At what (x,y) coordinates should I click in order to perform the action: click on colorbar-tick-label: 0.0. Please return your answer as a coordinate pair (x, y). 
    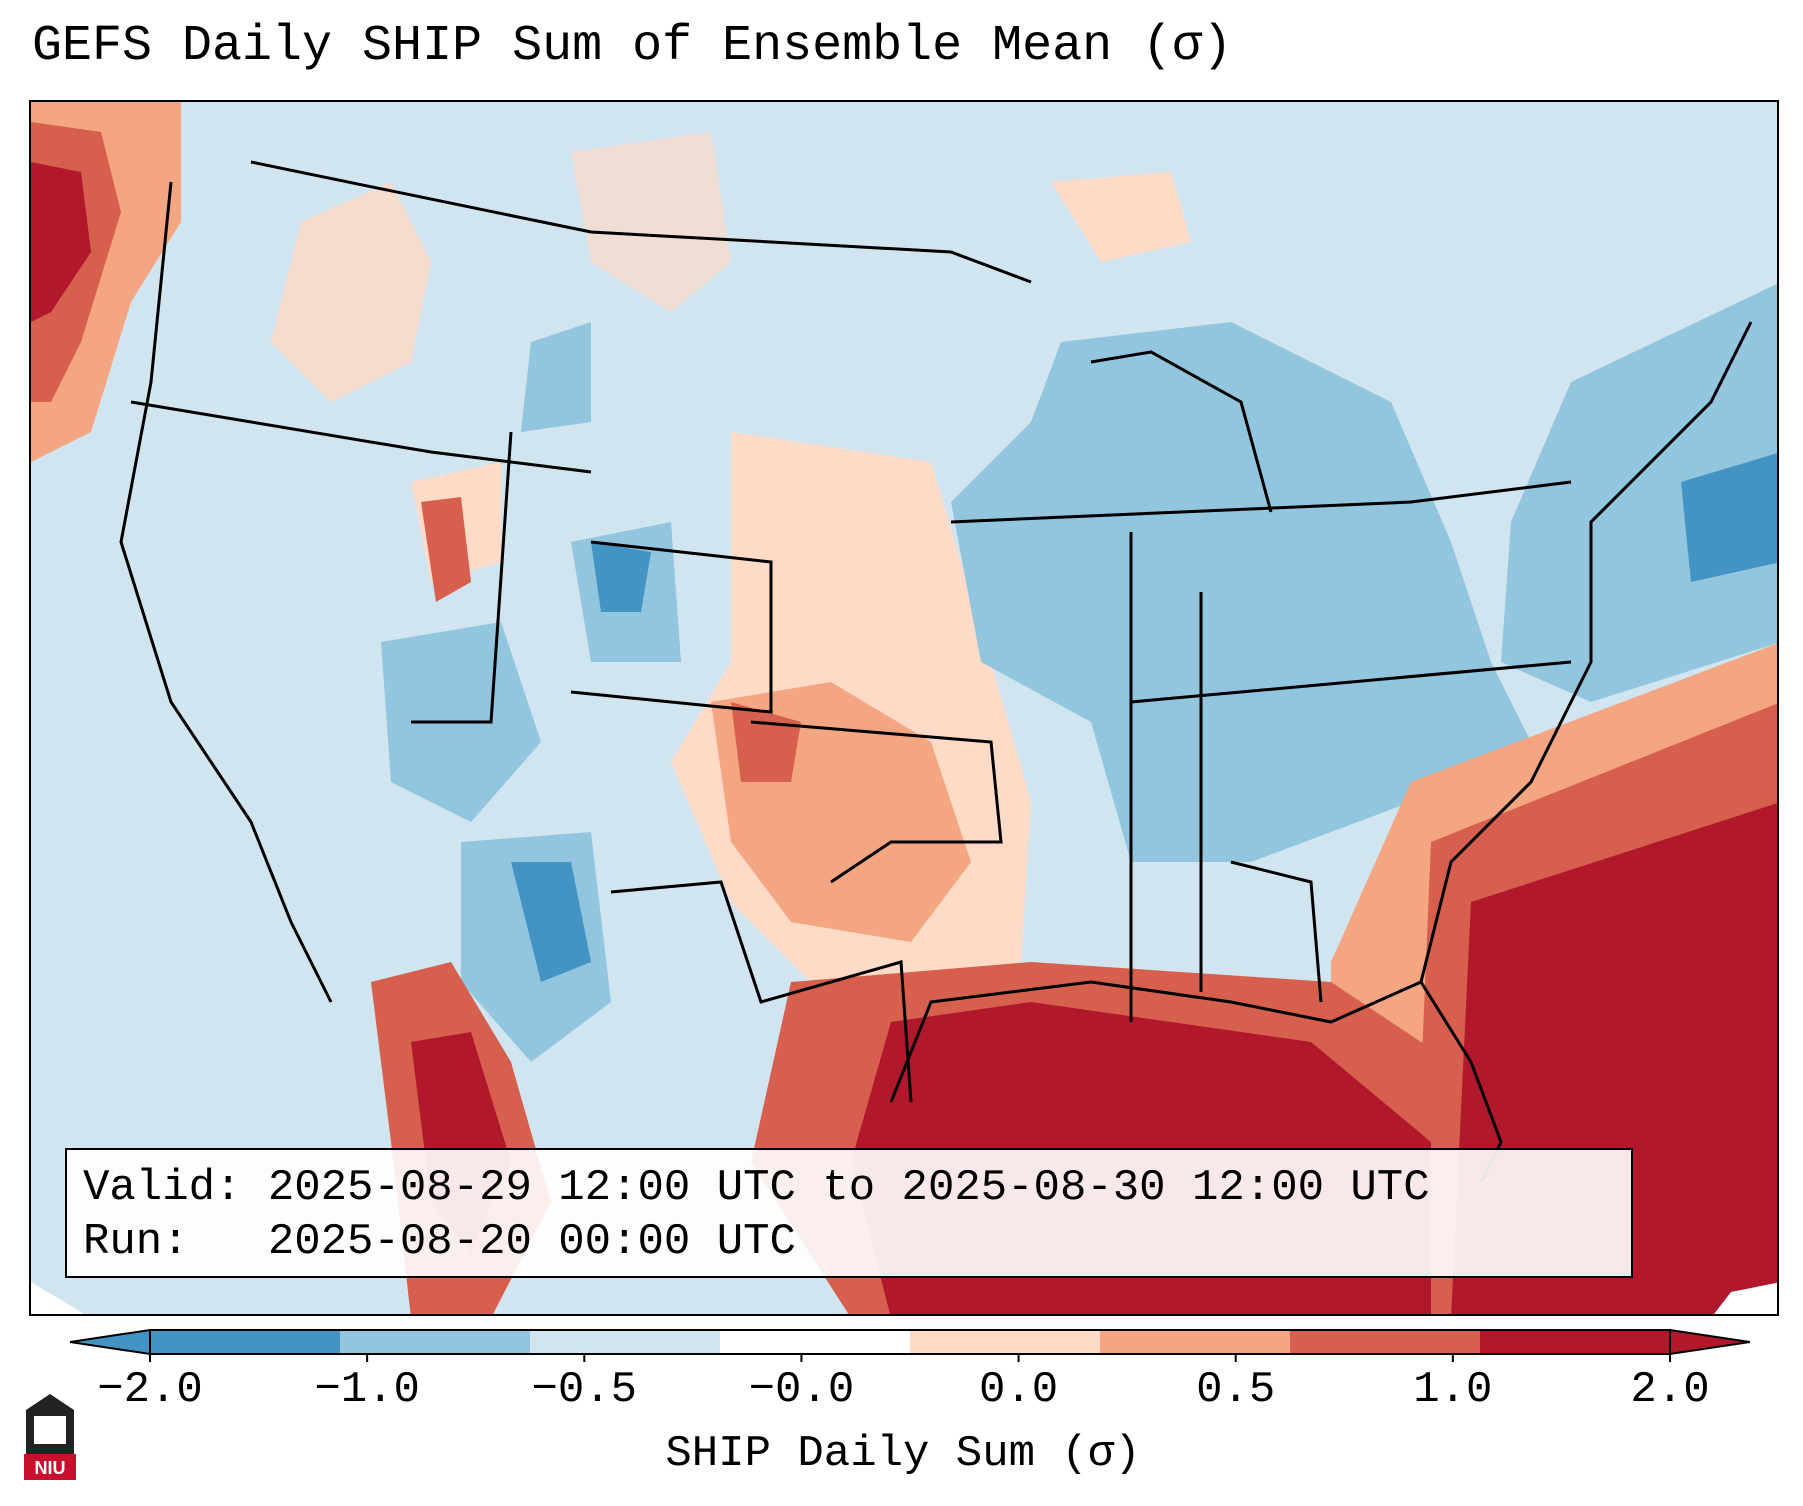
    Looking at the image, I should click on (1018, 1390).